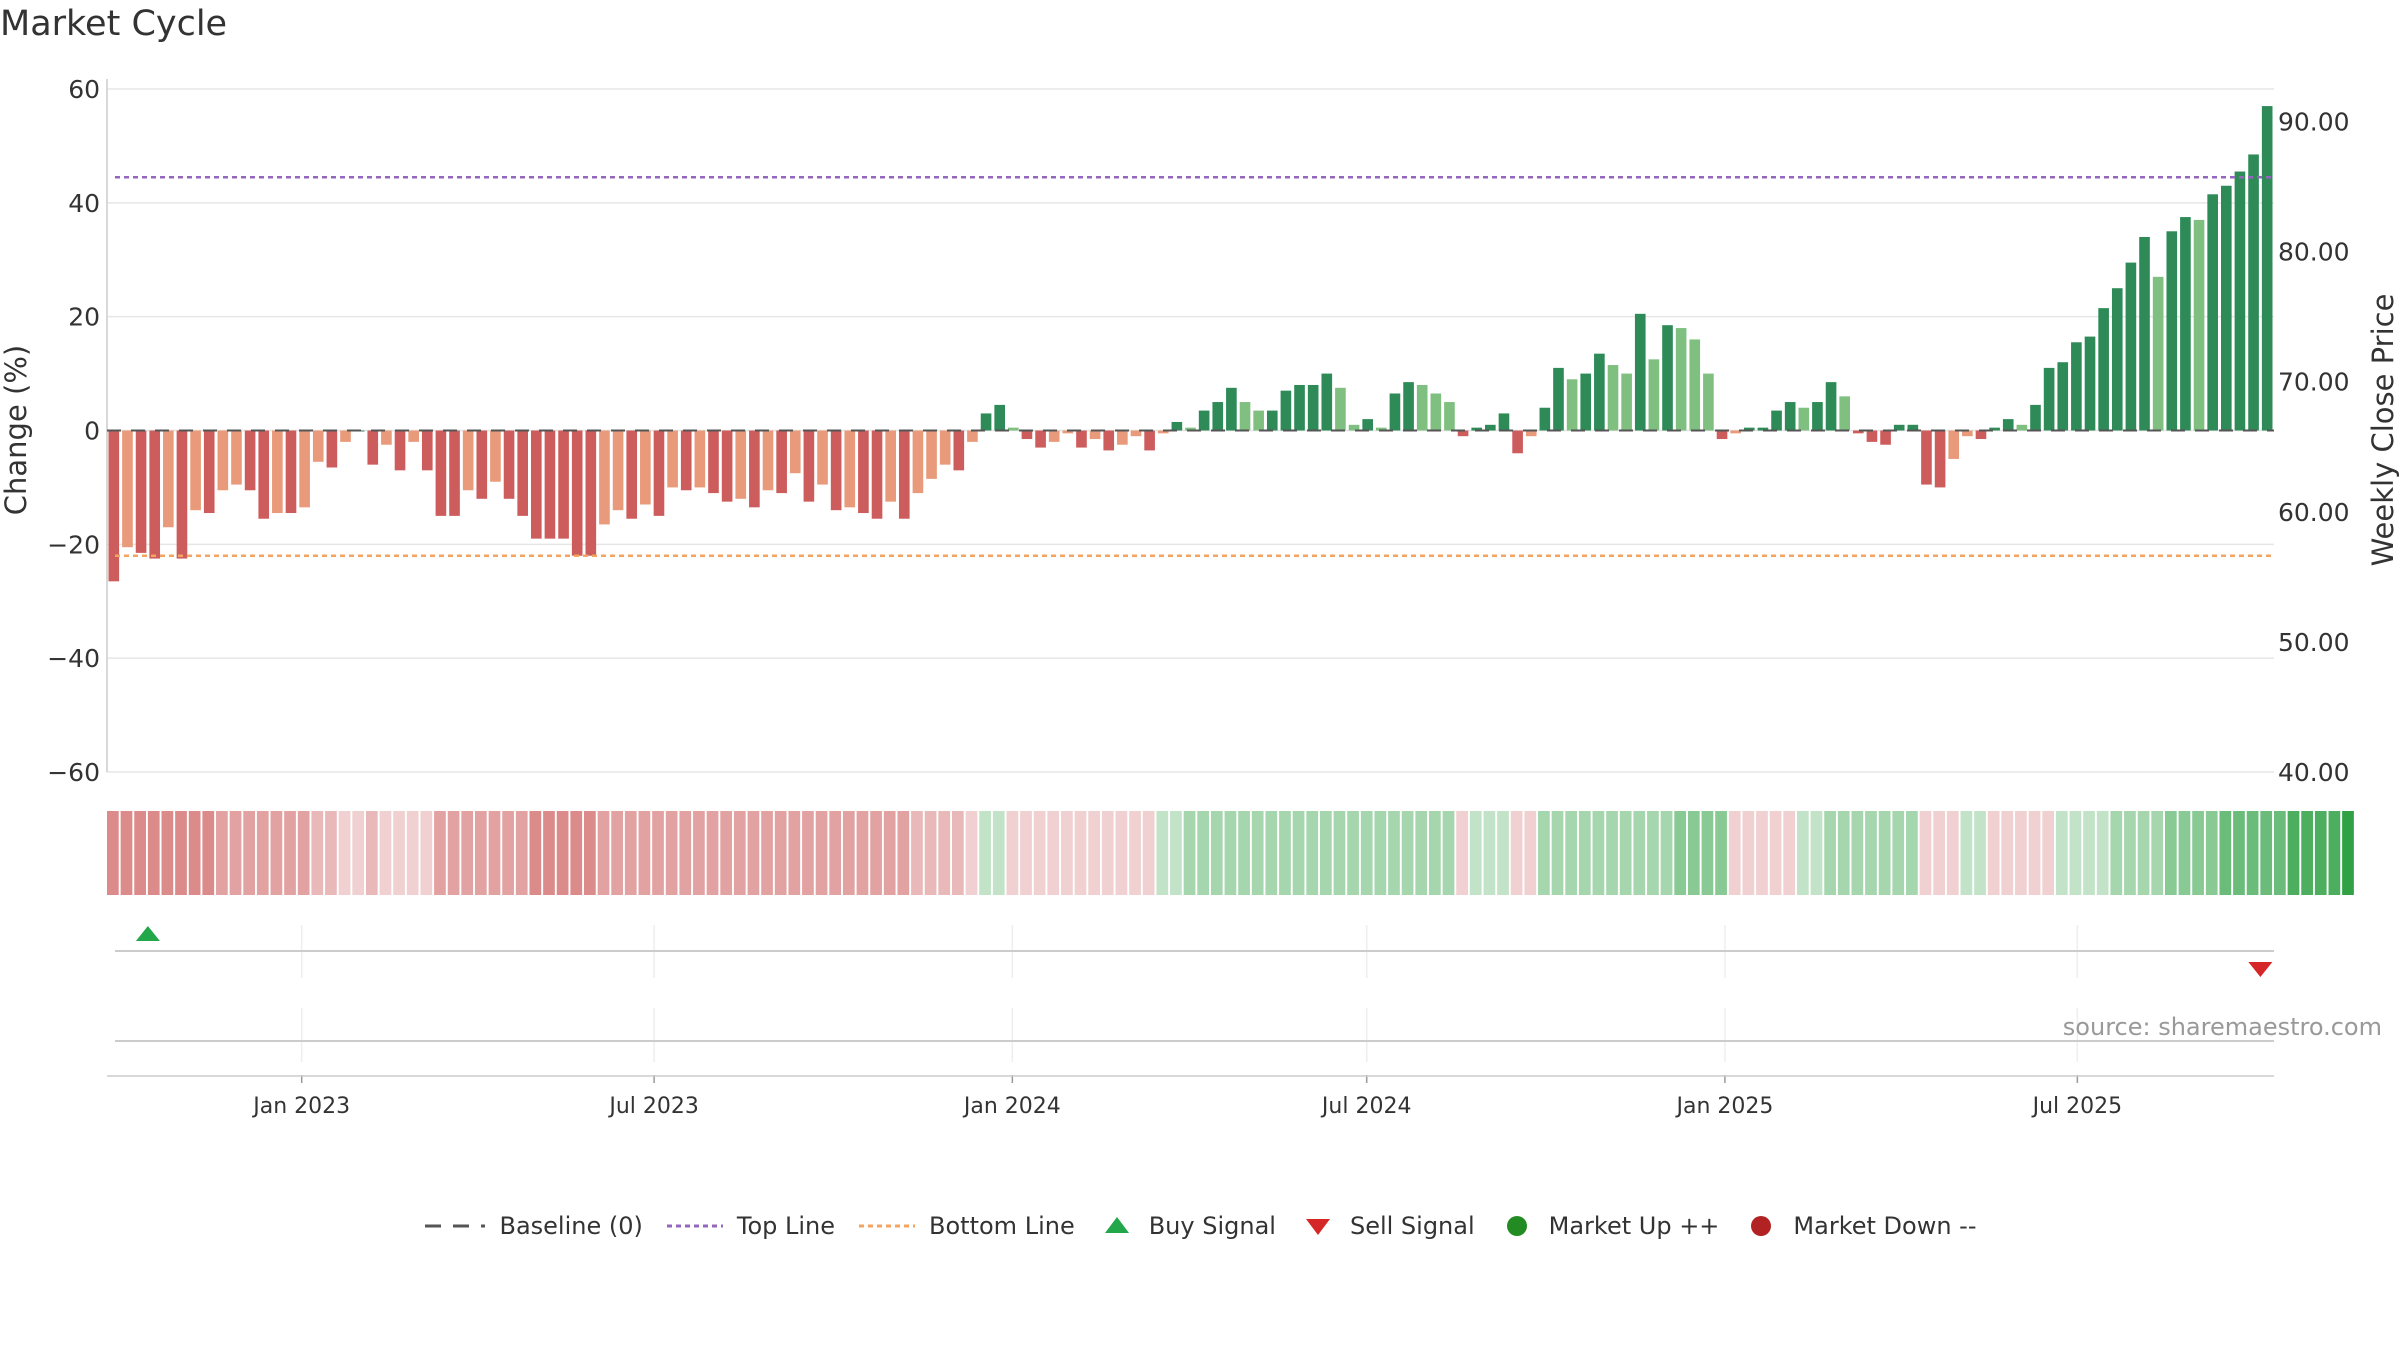 The height and width of the screenshot is (1350, 2400). Describe the element at coordinates (2260, 969) in the screenshot. I see `sell-signal-marker` at that location.